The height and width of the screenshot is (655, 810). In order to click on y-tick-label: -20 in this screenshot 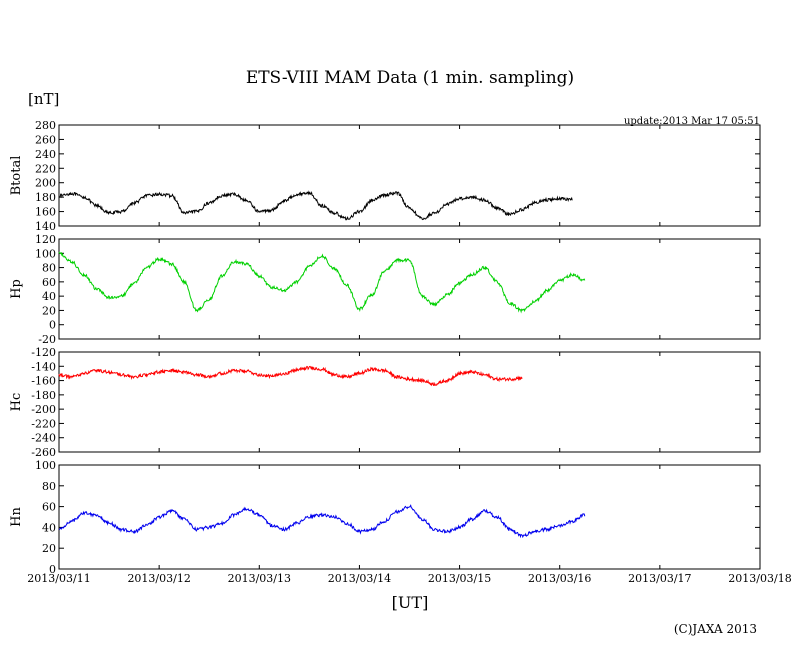, I will do `click(47, 339)`.